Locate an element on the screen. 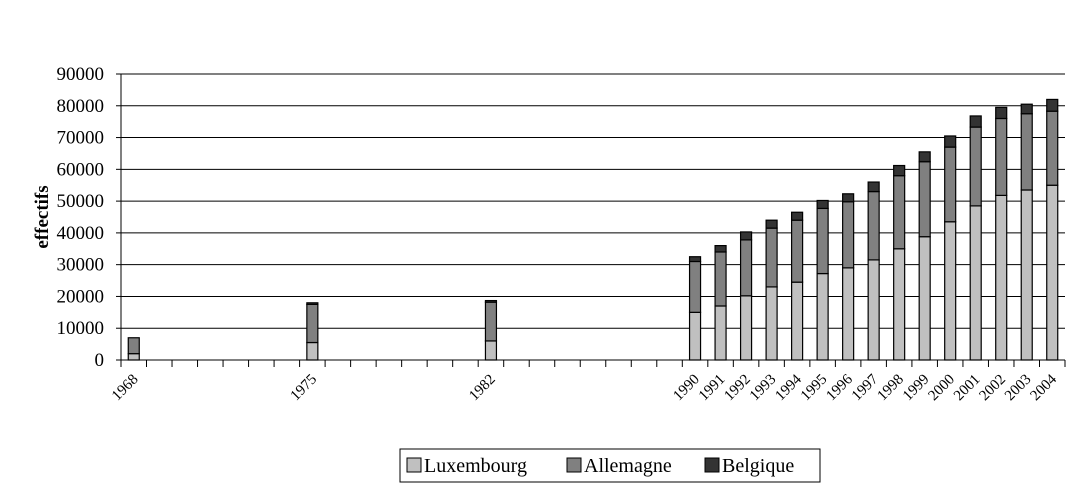  bar-allemagne-1982 is located at coordinates (491, 321).